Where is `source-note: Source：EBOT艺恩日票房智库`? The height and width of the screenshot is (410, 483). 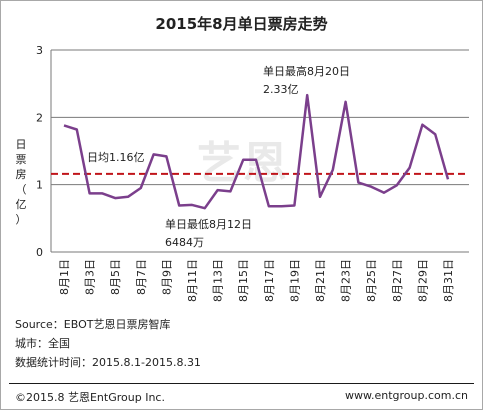 source-note: Source：EBOT艺恩日票房智库 is located at coordinates (93, 324).